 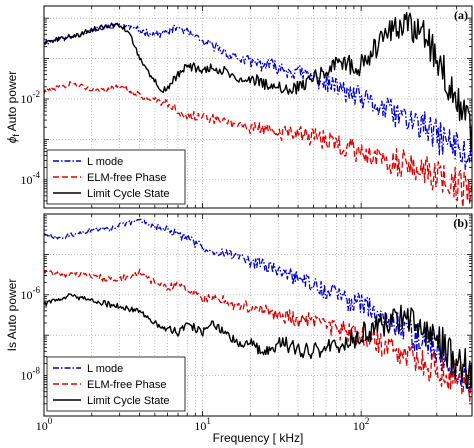 What do you see at coordinates (31, 293) in the screenshot?
I see `y-tick-label: 10⁻⁶` at bounding box center [31, 293].